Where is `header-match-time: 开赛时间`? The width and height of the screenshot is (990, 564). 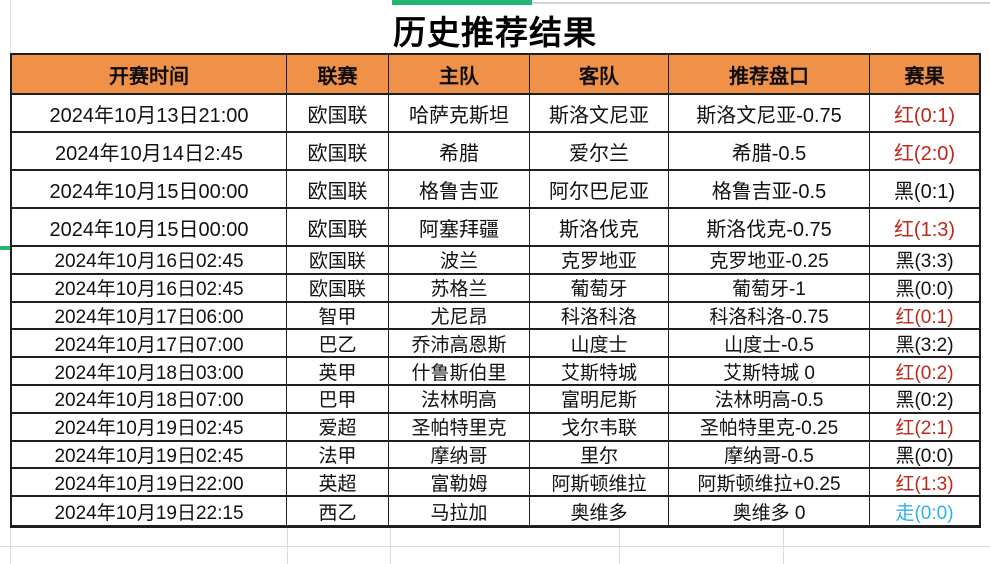
header-match-time: 开赛时间 is located at coordinates (149, 75).